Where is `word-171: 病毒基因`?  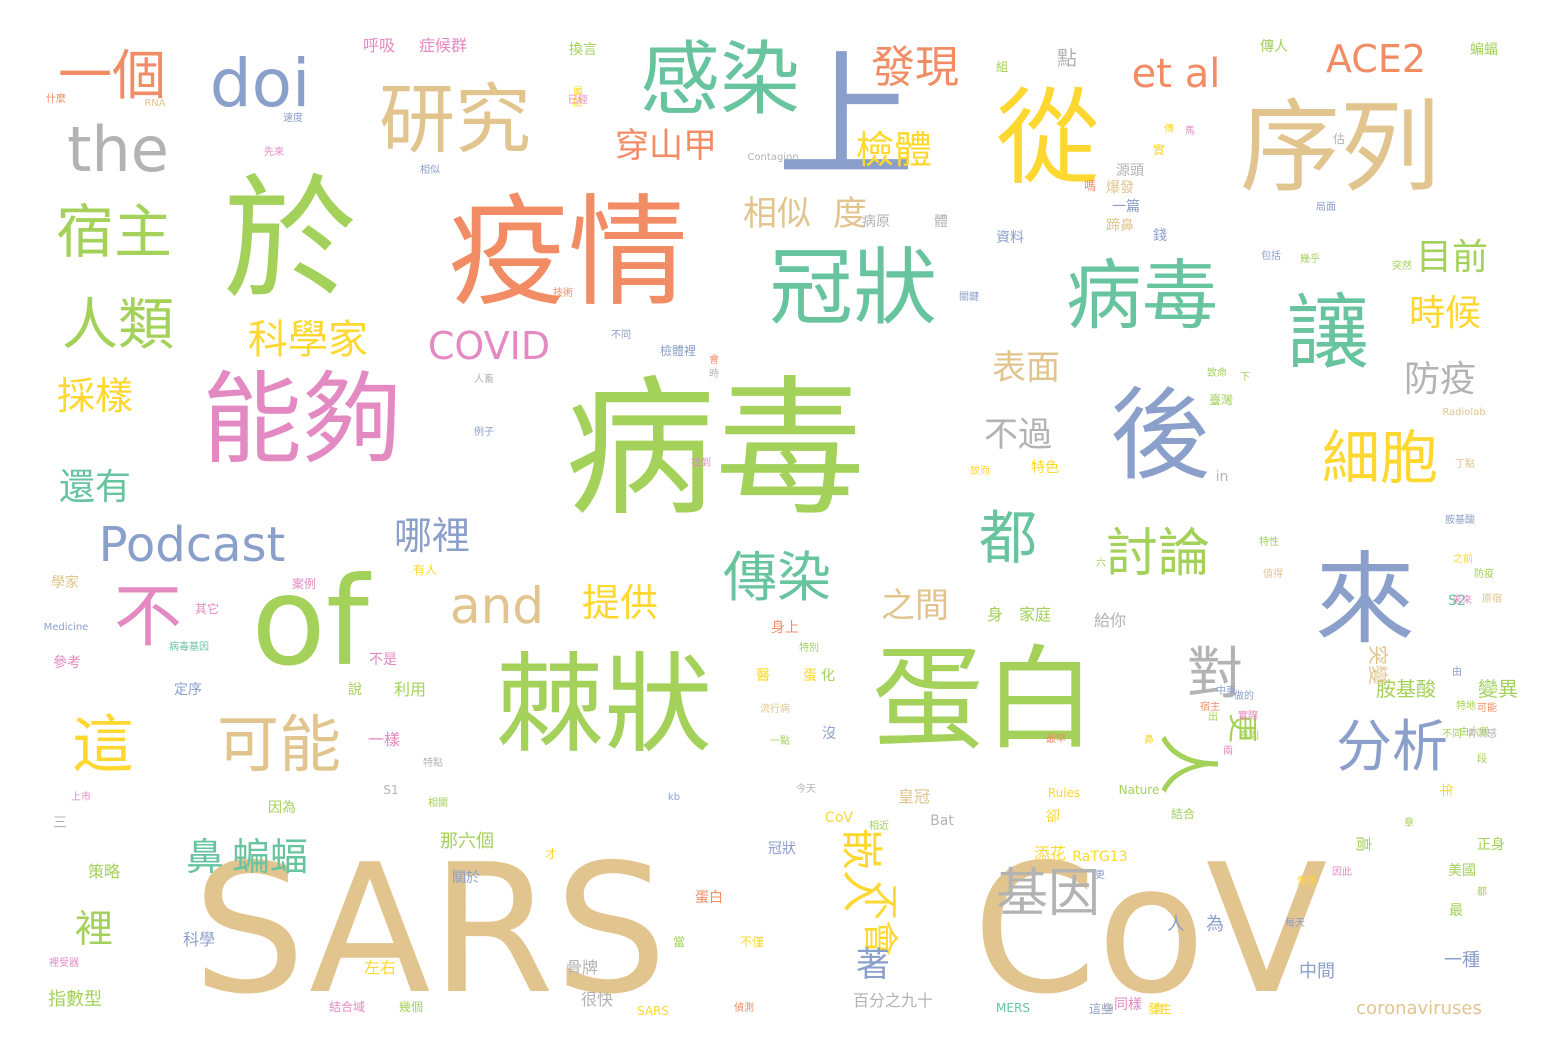 word-171: 病毒基因 is located at coordinates (189, 647).